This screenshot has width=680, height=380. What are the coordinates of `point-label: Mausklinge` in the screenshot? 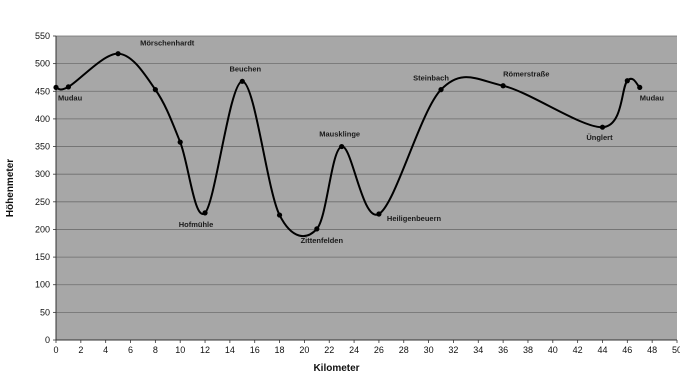 It's located at (339, 134).